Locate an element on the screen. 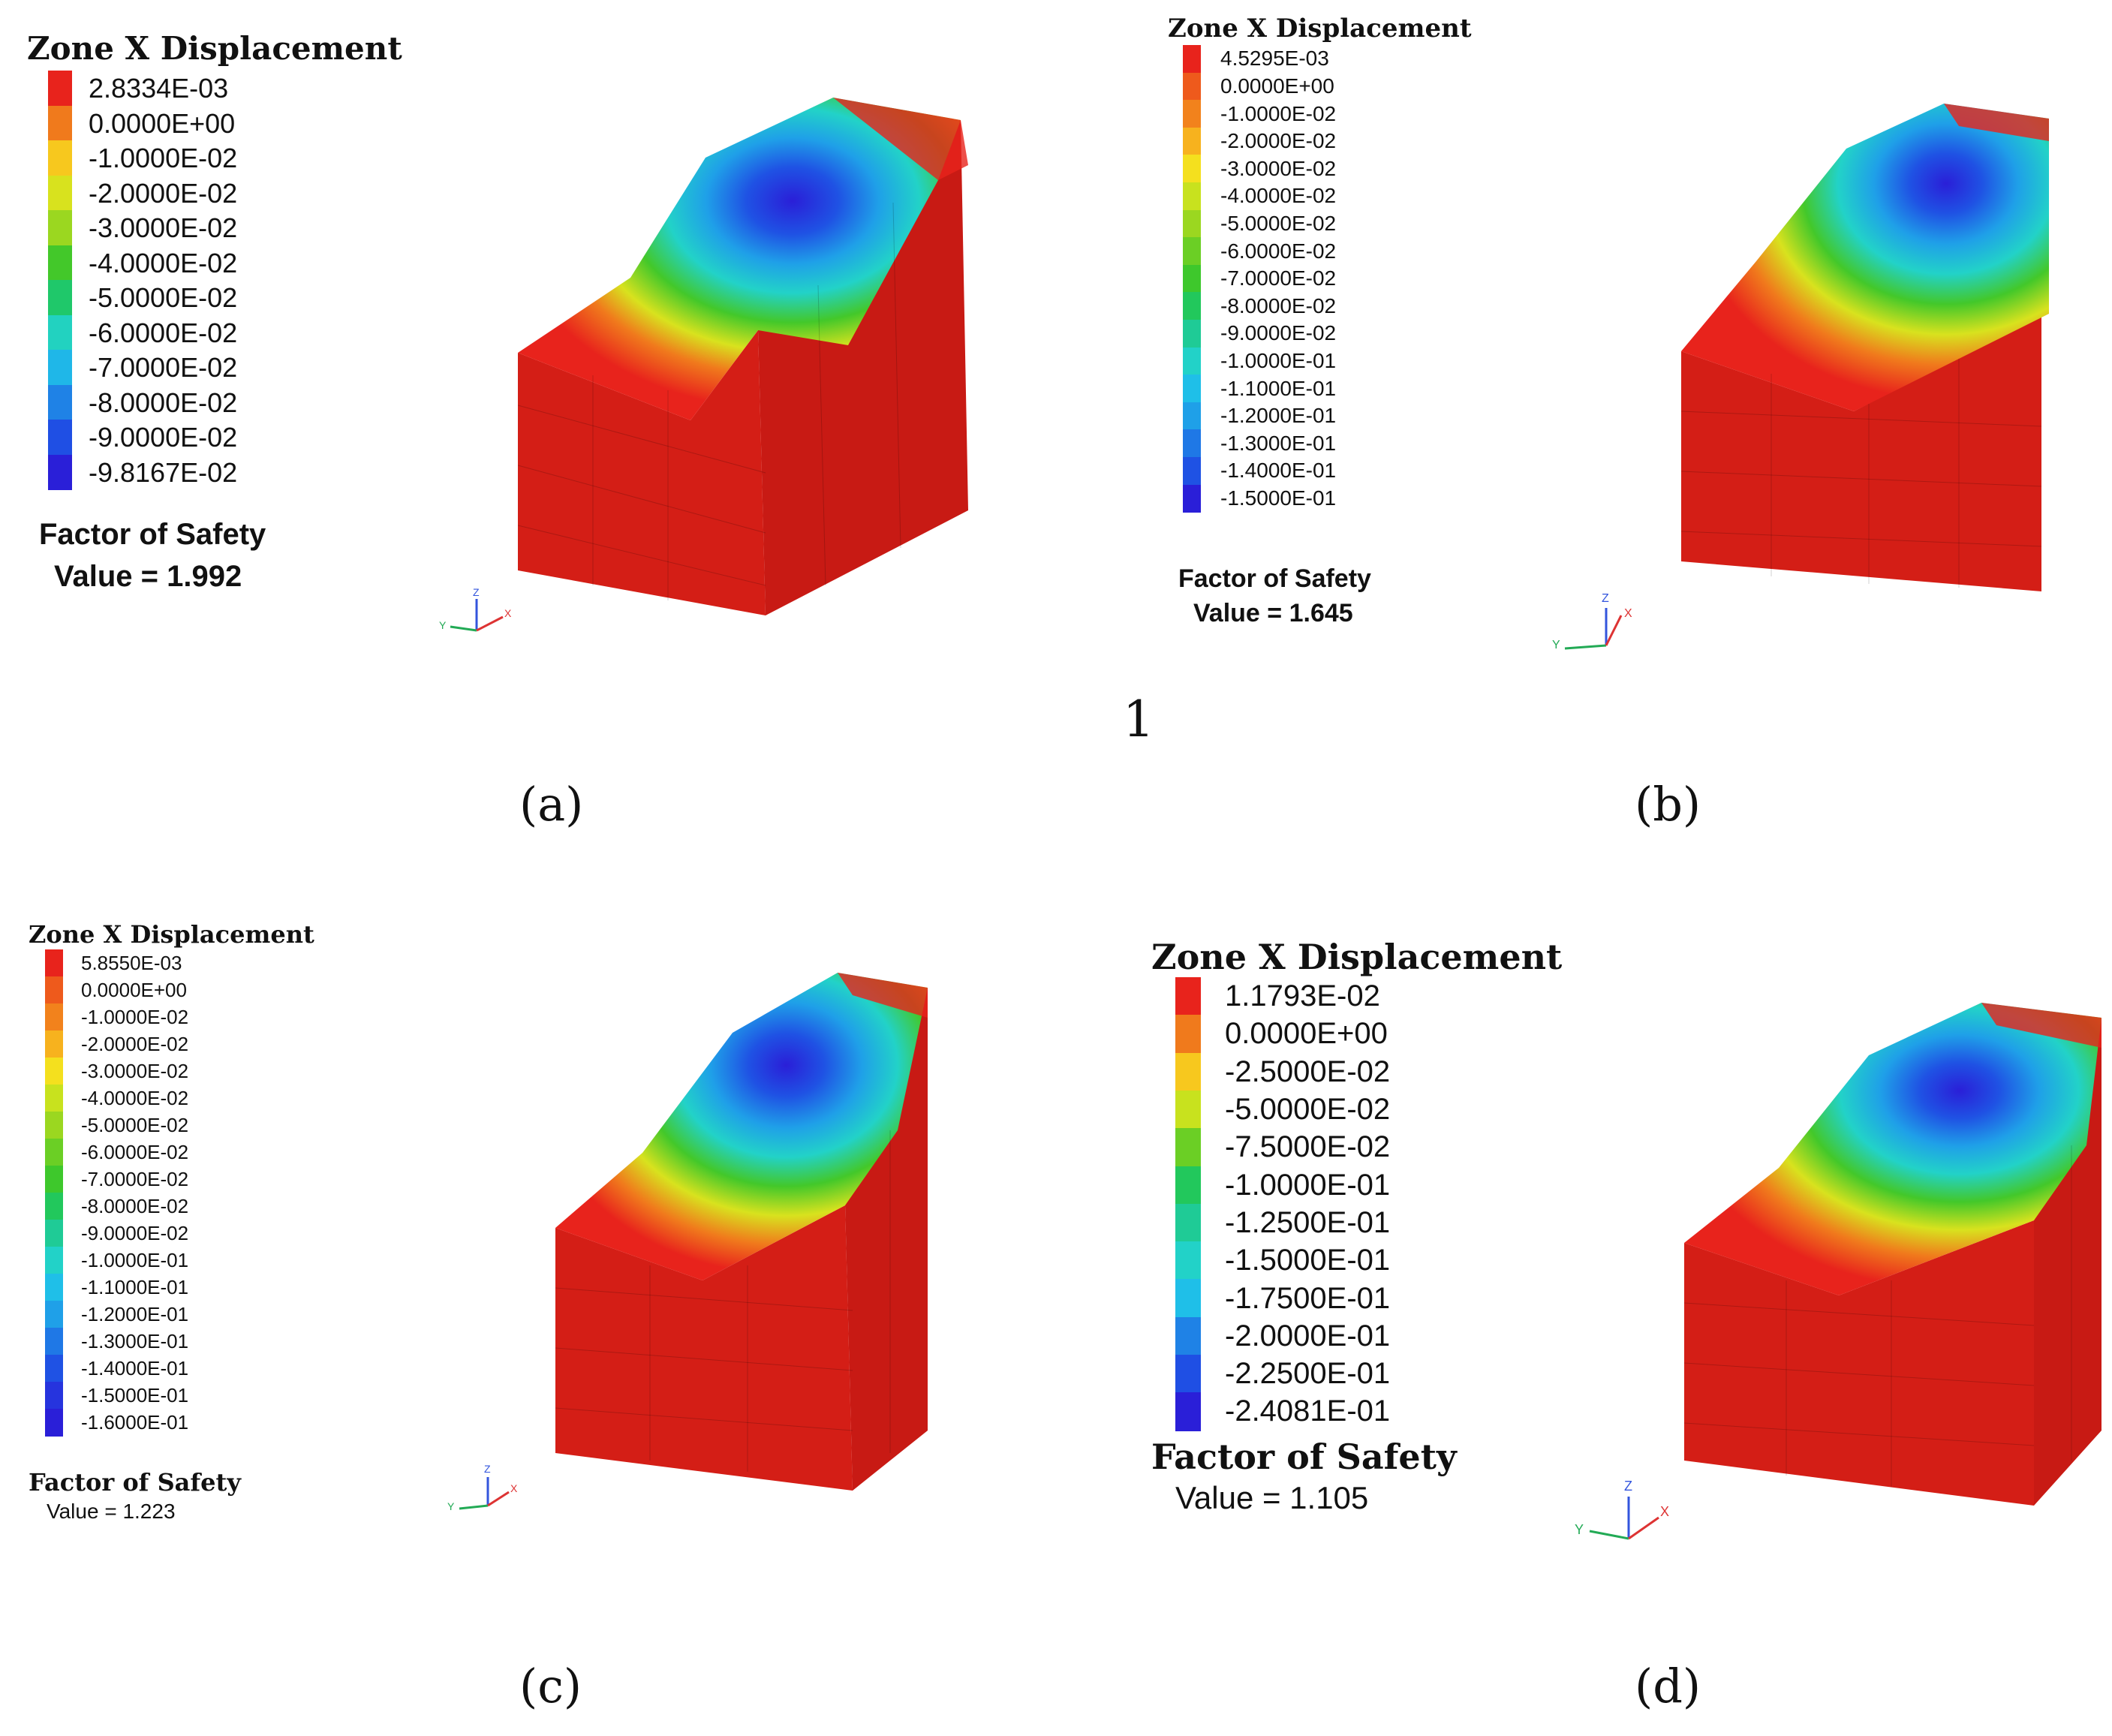  legend-label: 2.8334E-03 is located at coordinates (159, 88).